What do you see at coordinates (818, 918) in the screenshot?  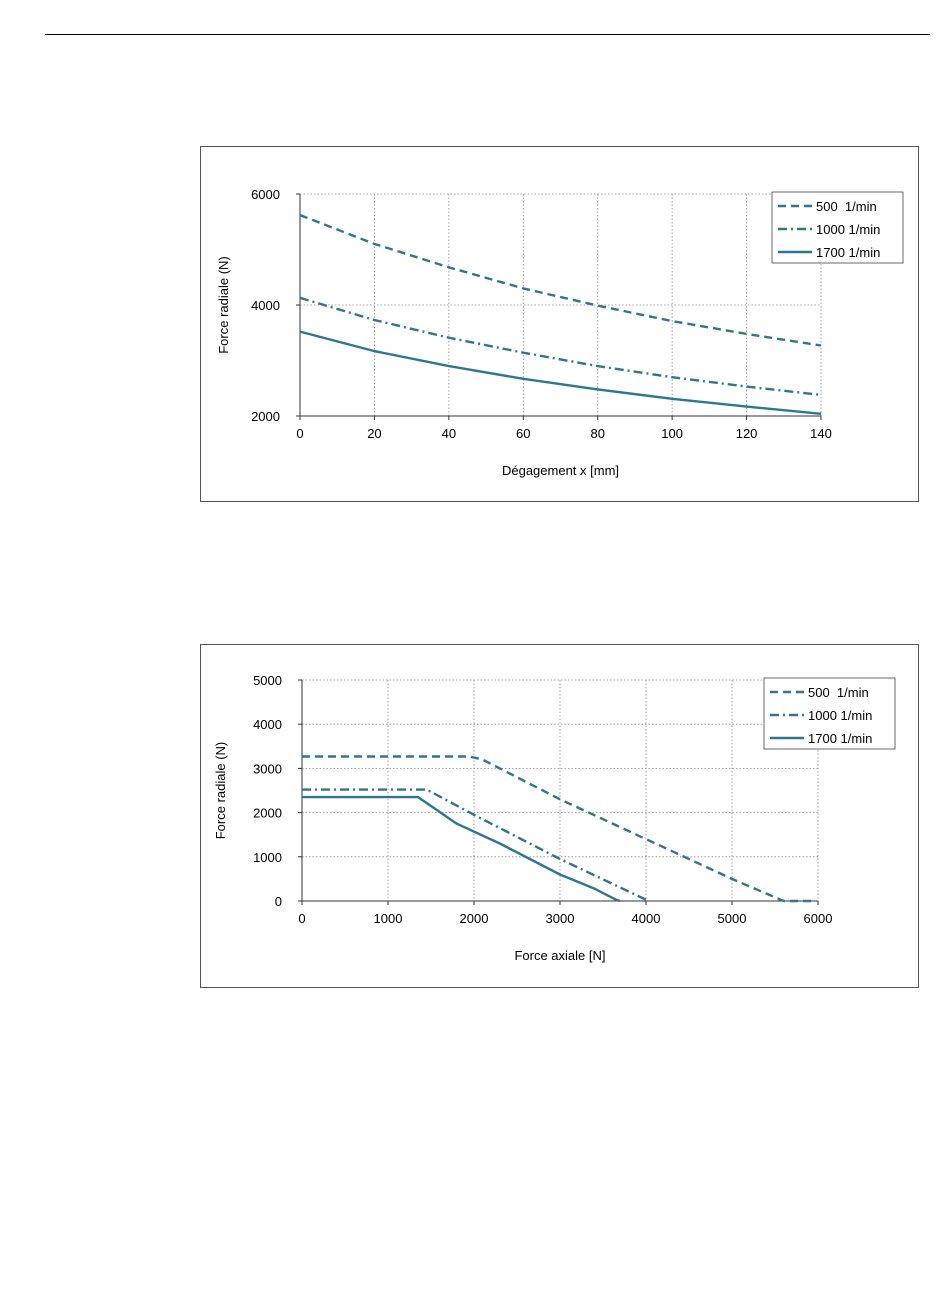 I see `x-tick-label: 6000` at bounding box center [818, 918].